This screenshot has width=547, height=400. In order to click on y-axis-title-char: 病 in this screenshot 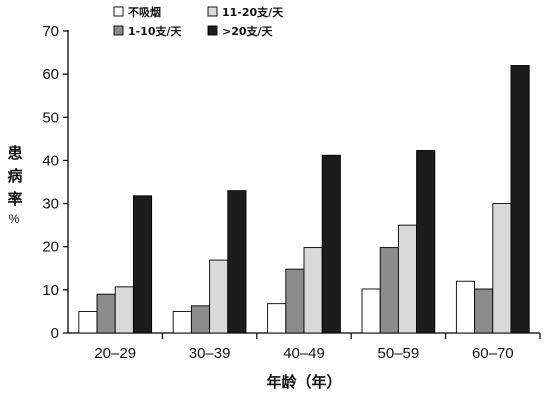, I will do `click(14, 176)`.